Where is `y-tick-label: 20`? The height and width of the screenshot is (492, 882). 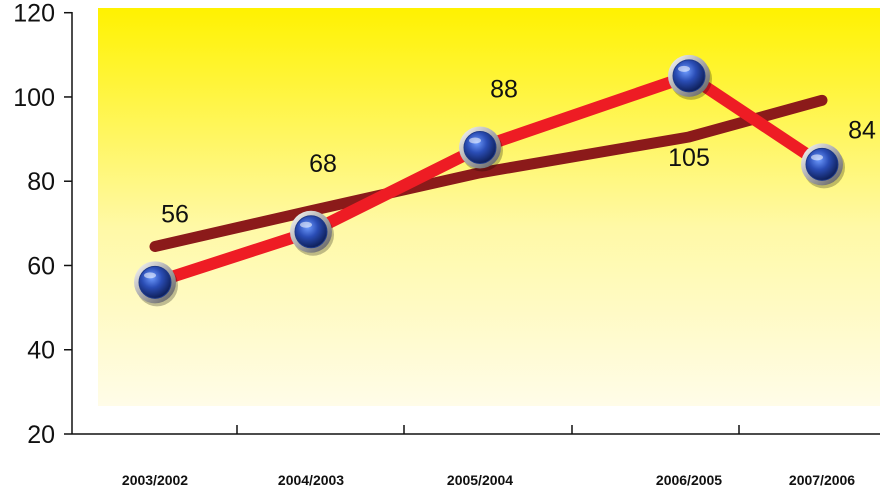
y-tick-label: 20 is located at coordinates (41, 435).